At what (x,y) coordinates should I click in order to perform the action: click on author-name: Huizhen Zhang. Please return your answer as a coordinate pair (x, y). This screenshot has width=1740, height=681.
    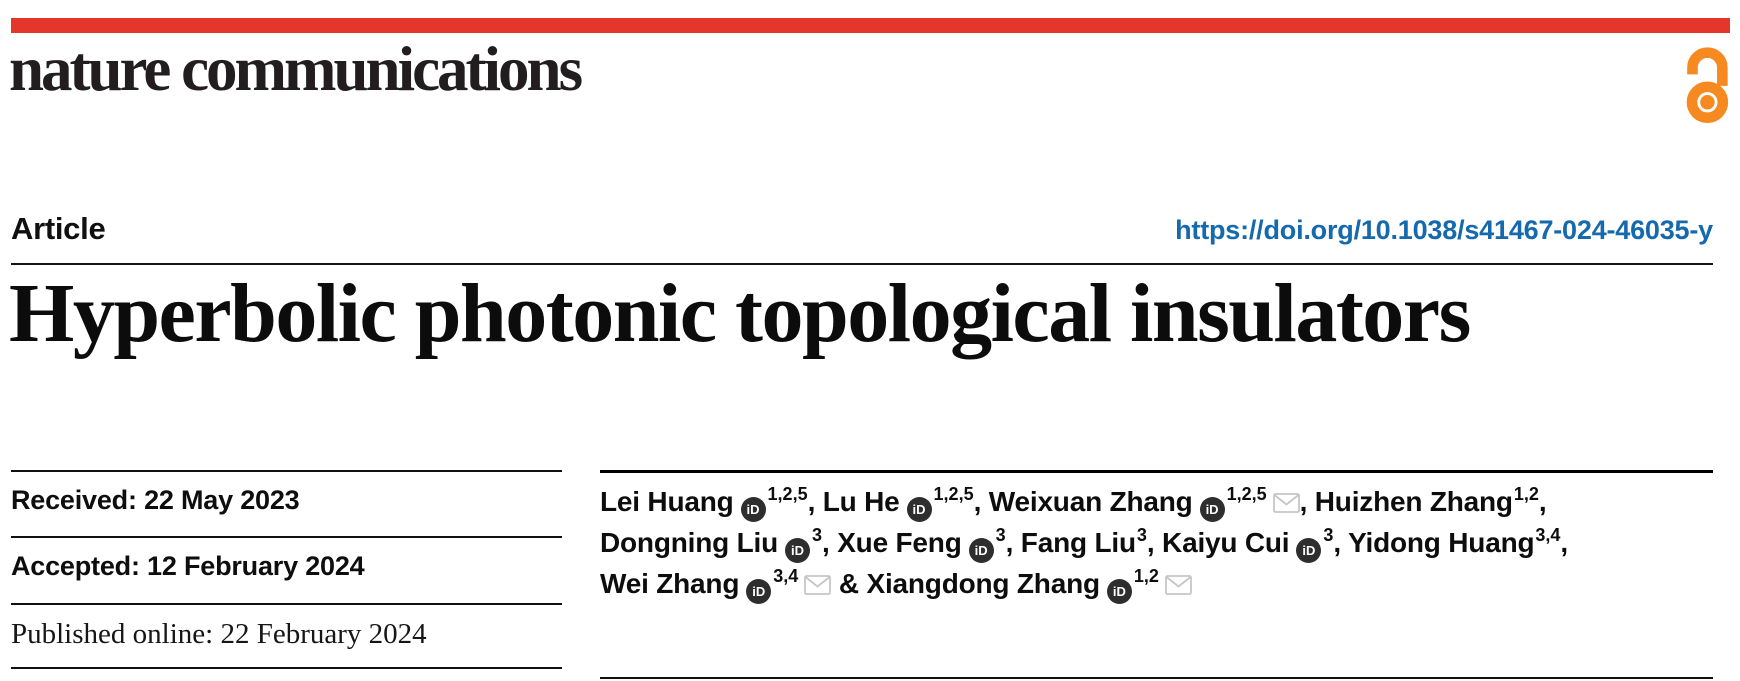
    Looking at the image, I should click on (1413, 501).